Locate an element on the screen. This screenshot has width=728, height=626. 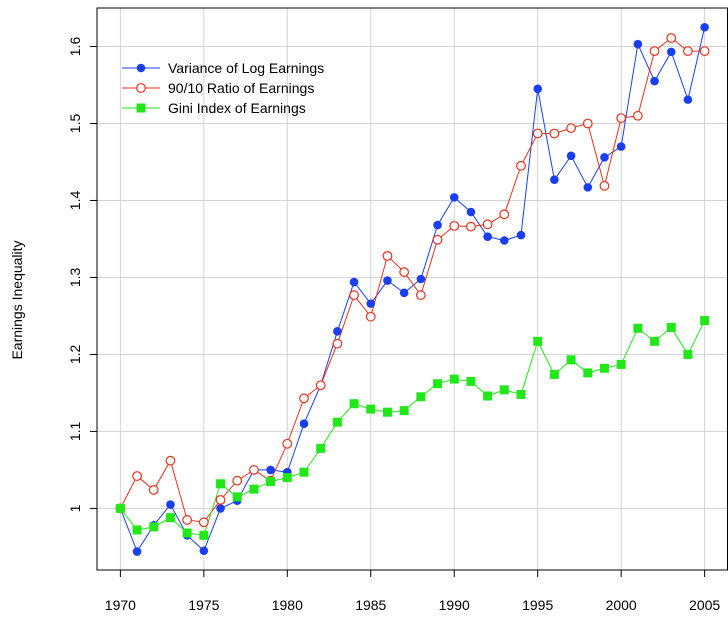
x-tick-label: 2005 is located at coordinates (704, 605).